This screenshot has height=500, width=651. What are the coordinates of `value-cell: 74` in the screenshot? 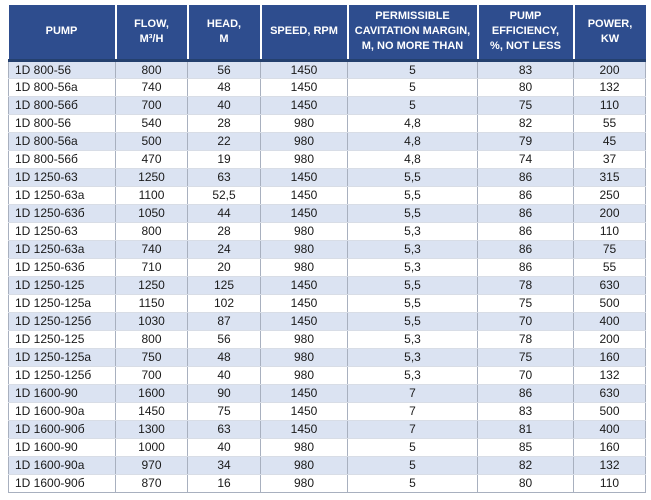 It's located at (525, 159).